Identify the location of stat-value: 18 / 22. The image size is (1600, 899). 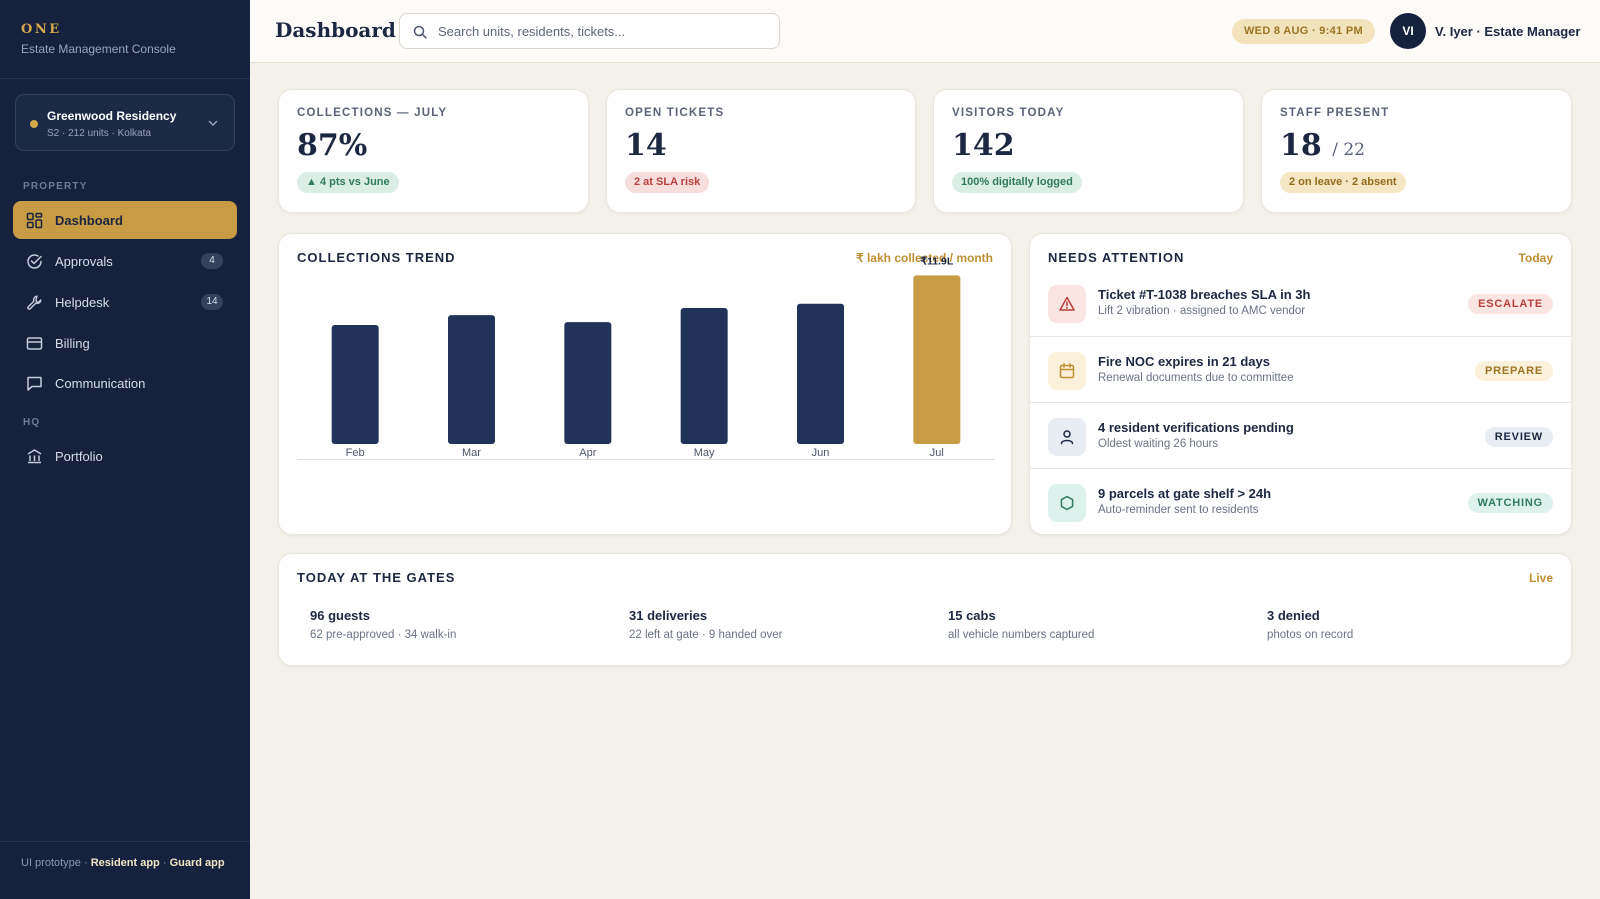
(1322, 145).